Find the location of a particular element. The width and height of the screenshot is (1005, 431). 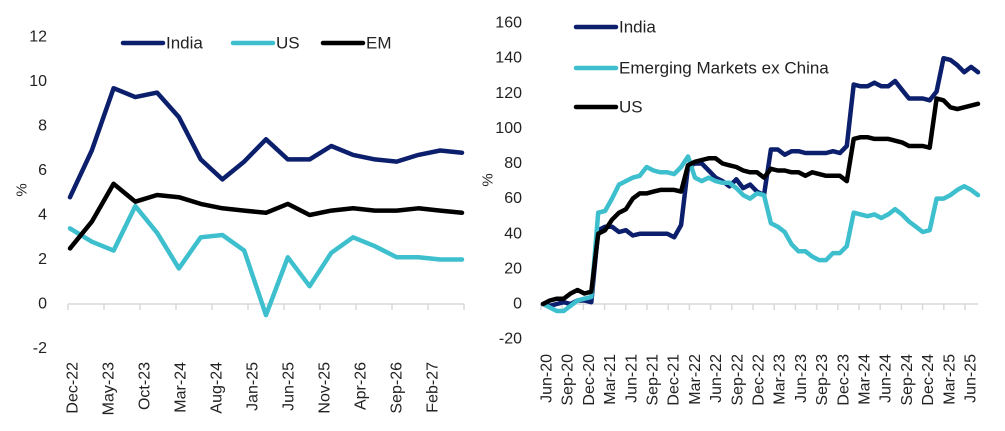

x-tick-label: Jun-20 is located at coordinates (547, 378).